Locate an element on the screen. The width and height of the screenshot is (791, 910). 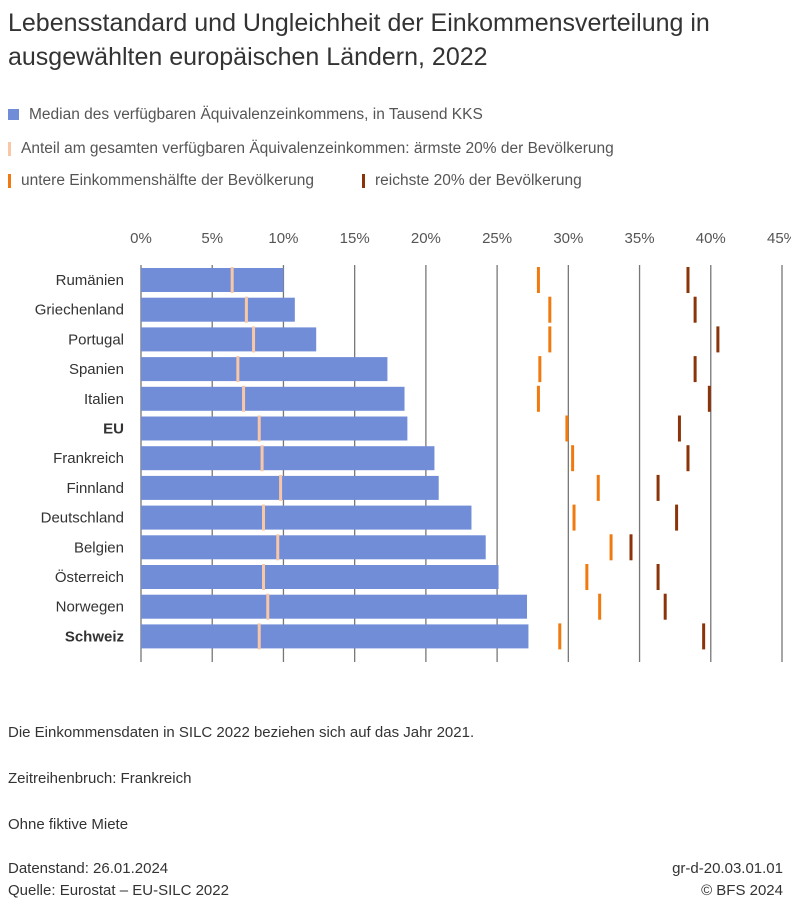
source: Quelle: Eurostat – EU-SILC 2022 is located at coordinates (118, 890).